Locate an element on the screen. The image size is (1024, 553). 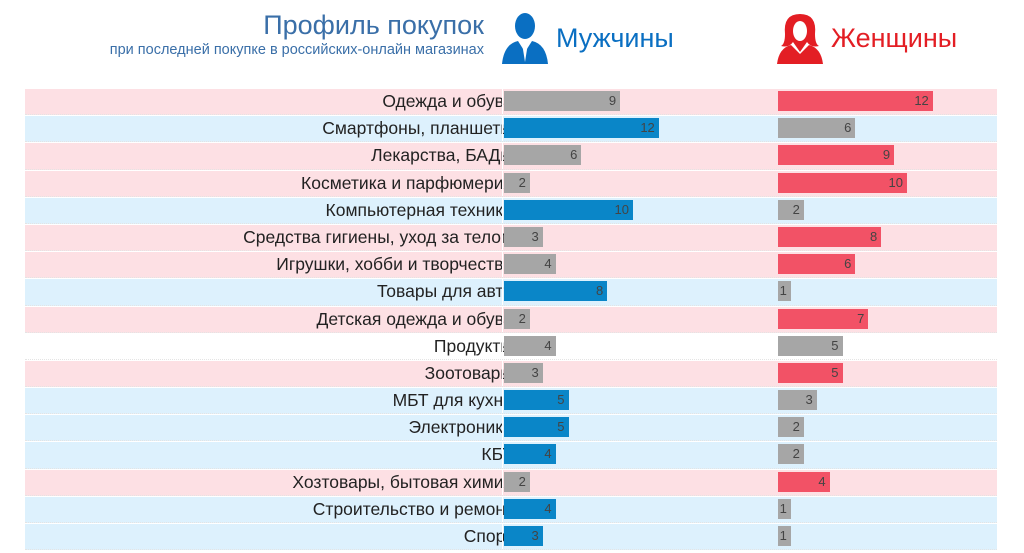
women-bar: 5 is located at coordinates (810, 345).